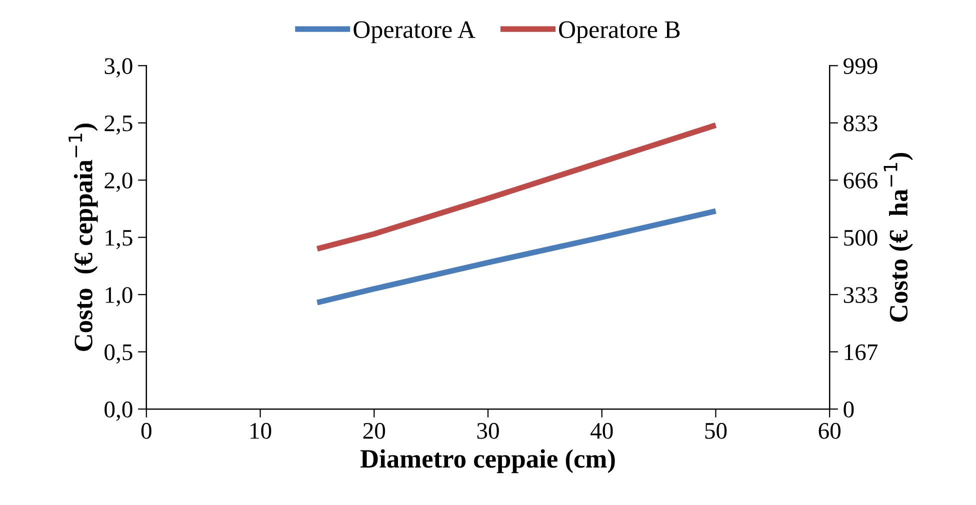 This screenshot has height=505, width=976. I want to click on x-axis-title: Diametro ceppaie (cm), so click(487, 461).